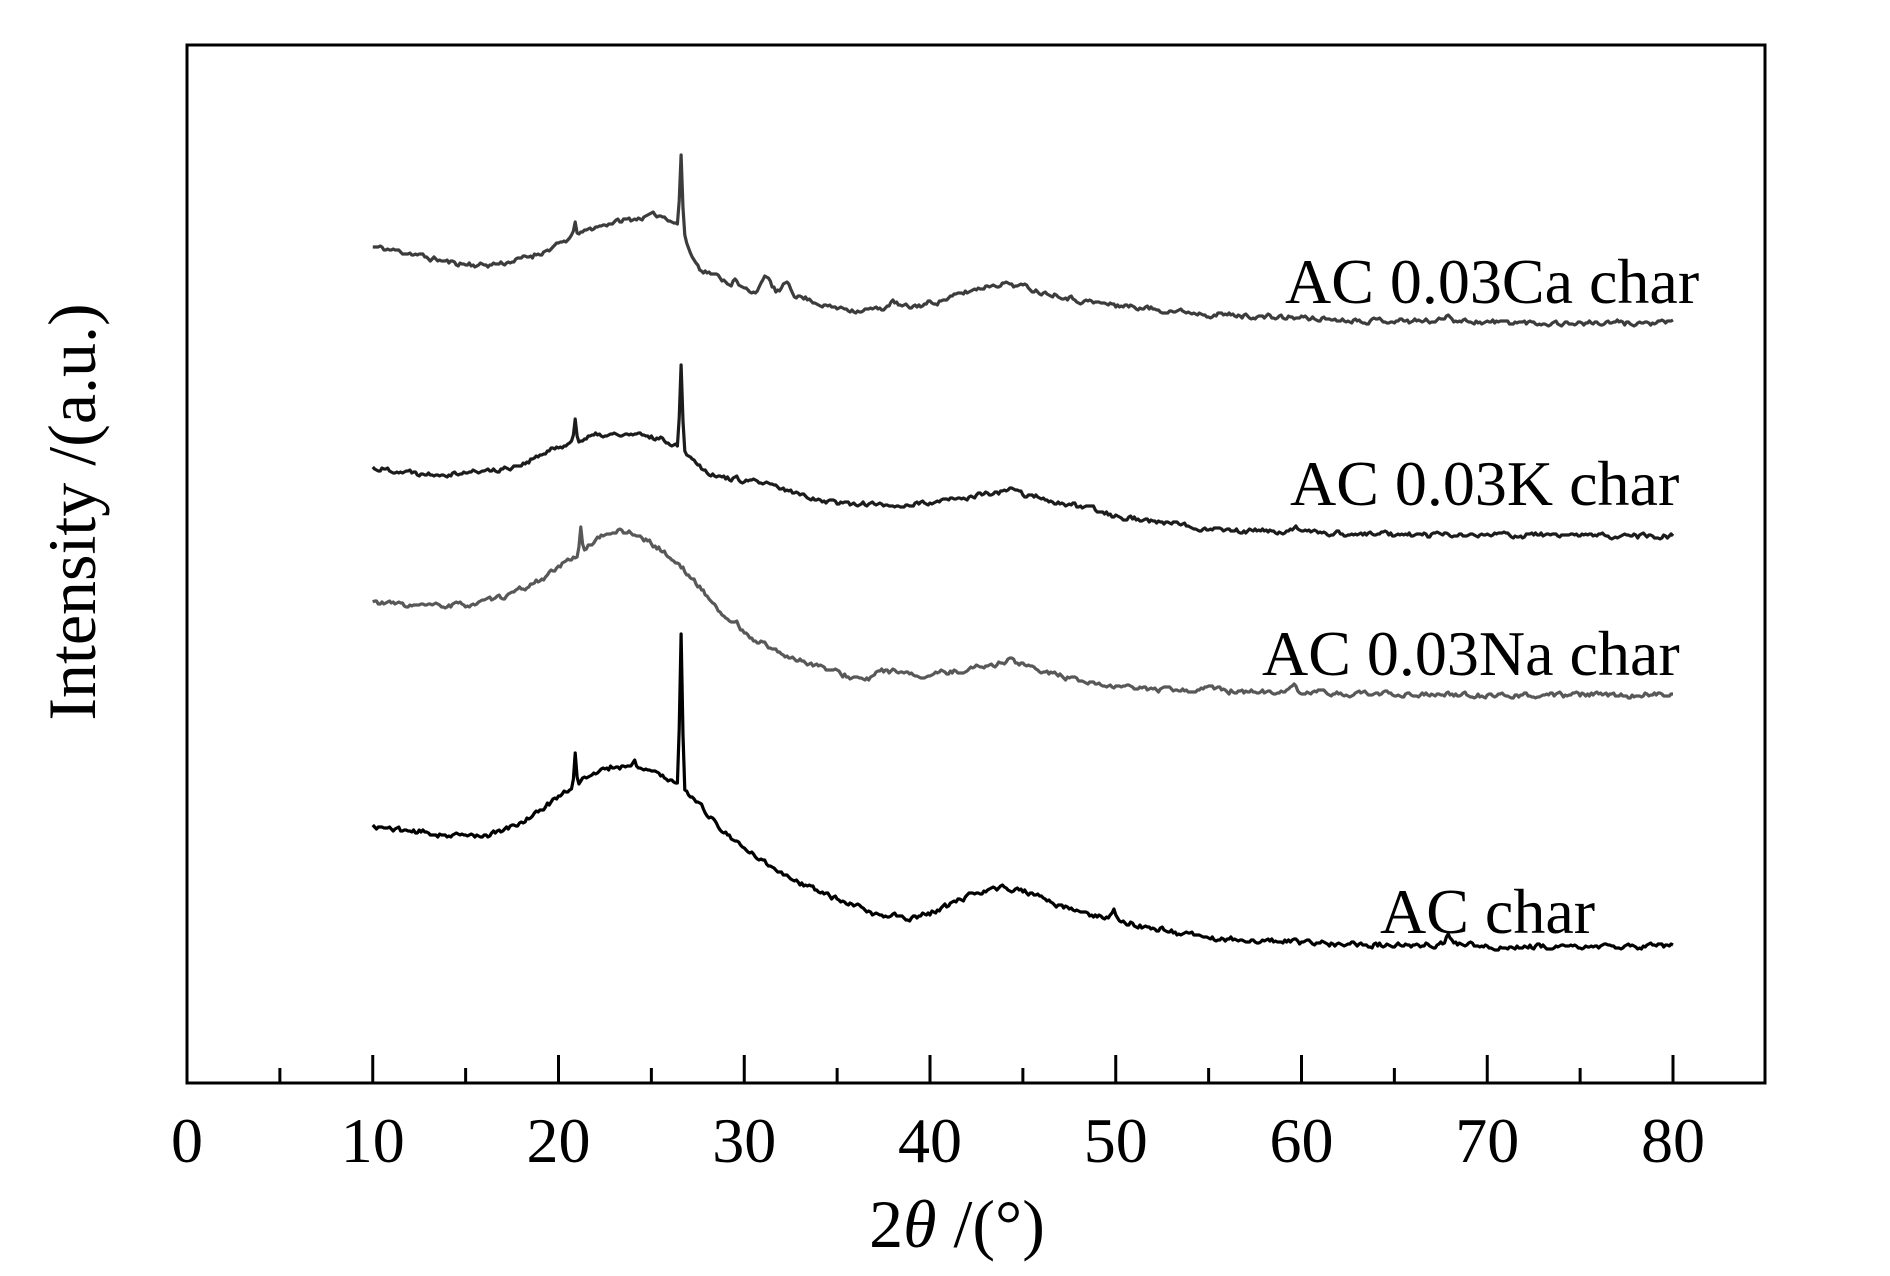 Image resolution: width=1890 pixels, height=1276 pixels. Describe the element at coordinates (976, 1069) in the screenshot. I see `x-axis-ticks` at that location.